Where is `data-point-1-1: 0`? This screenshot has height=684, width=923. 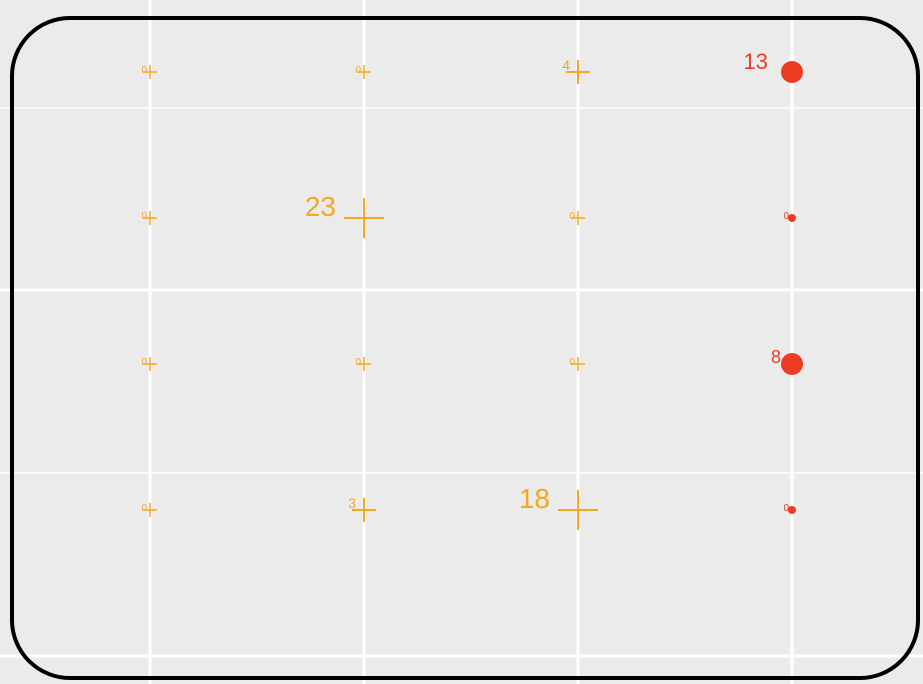
data-point-1-1: 0 is located at coordinates (789, 216).